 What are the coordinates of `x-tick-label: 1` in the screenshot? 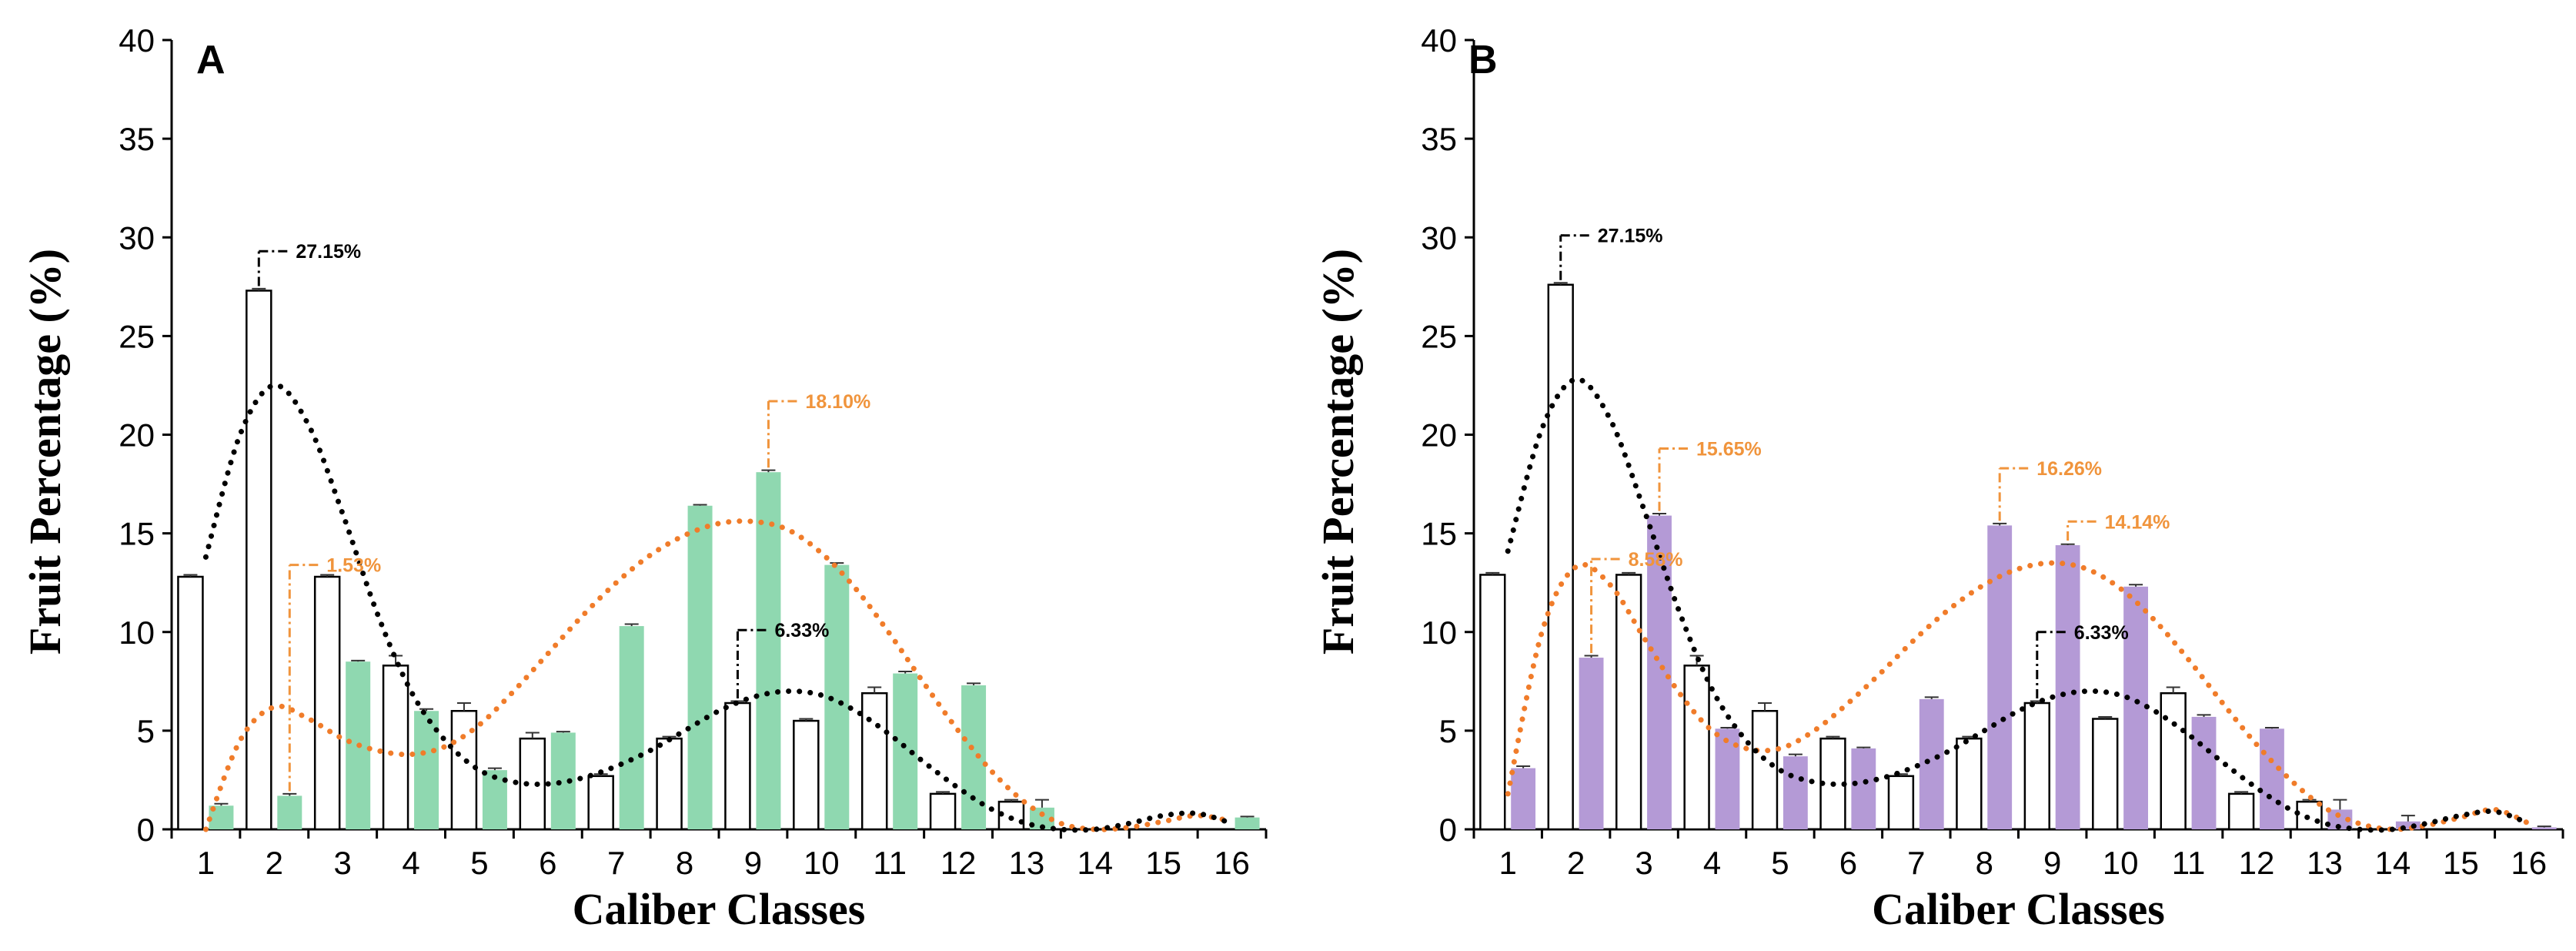 It's located at (206, 863).